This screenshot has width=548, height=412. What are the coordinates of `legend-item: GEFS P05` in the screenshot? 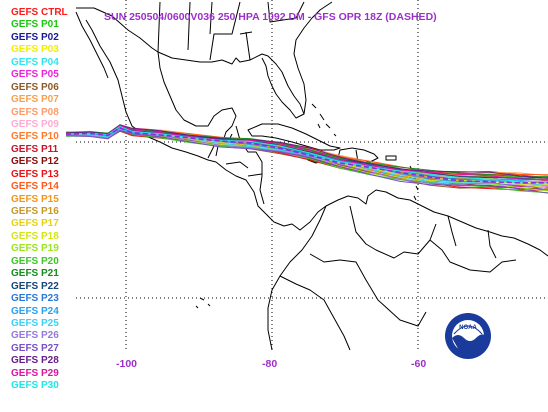 It's located at (35, 75).